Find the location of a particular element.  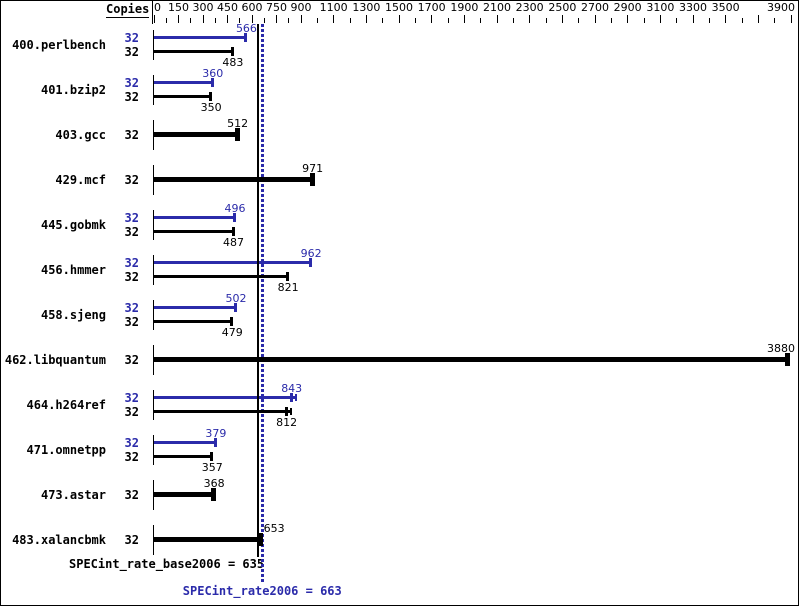

axis-tick-label: 3300 is located at coordinates (693, 7).